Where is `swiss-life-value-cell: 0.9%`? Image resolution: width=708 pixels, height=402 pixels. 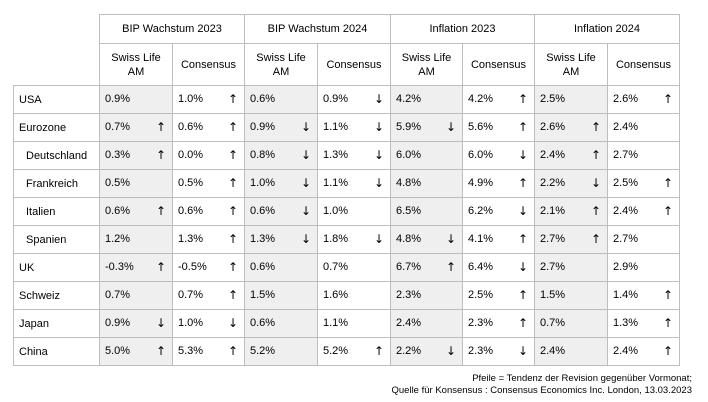
swiss-life-value-cell: 0.9% is located at coordinates (136, 99).